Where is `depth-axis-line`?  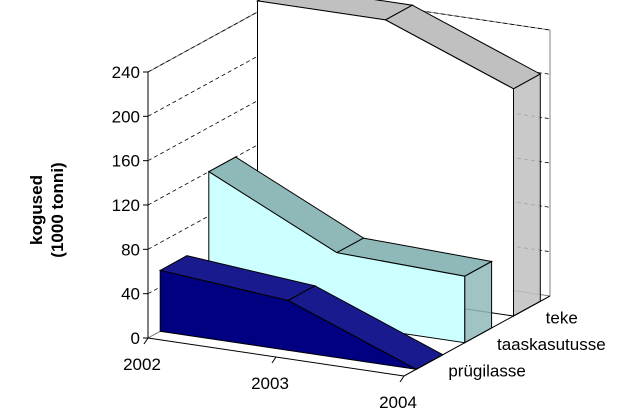
depth-axis-line is located at coordinates (477, 336).